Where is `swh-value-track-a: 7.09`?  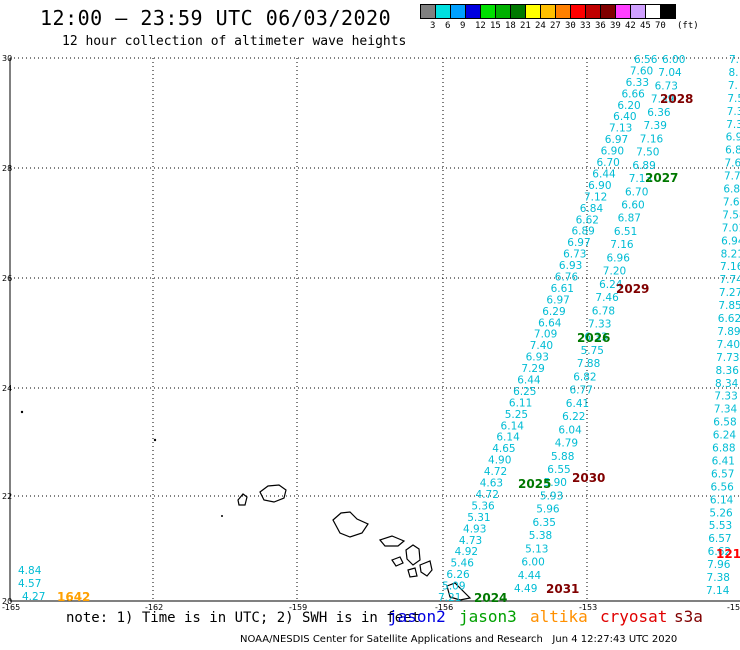 swh-value-track-a: 7.09 is located at coordinates (545, 335).